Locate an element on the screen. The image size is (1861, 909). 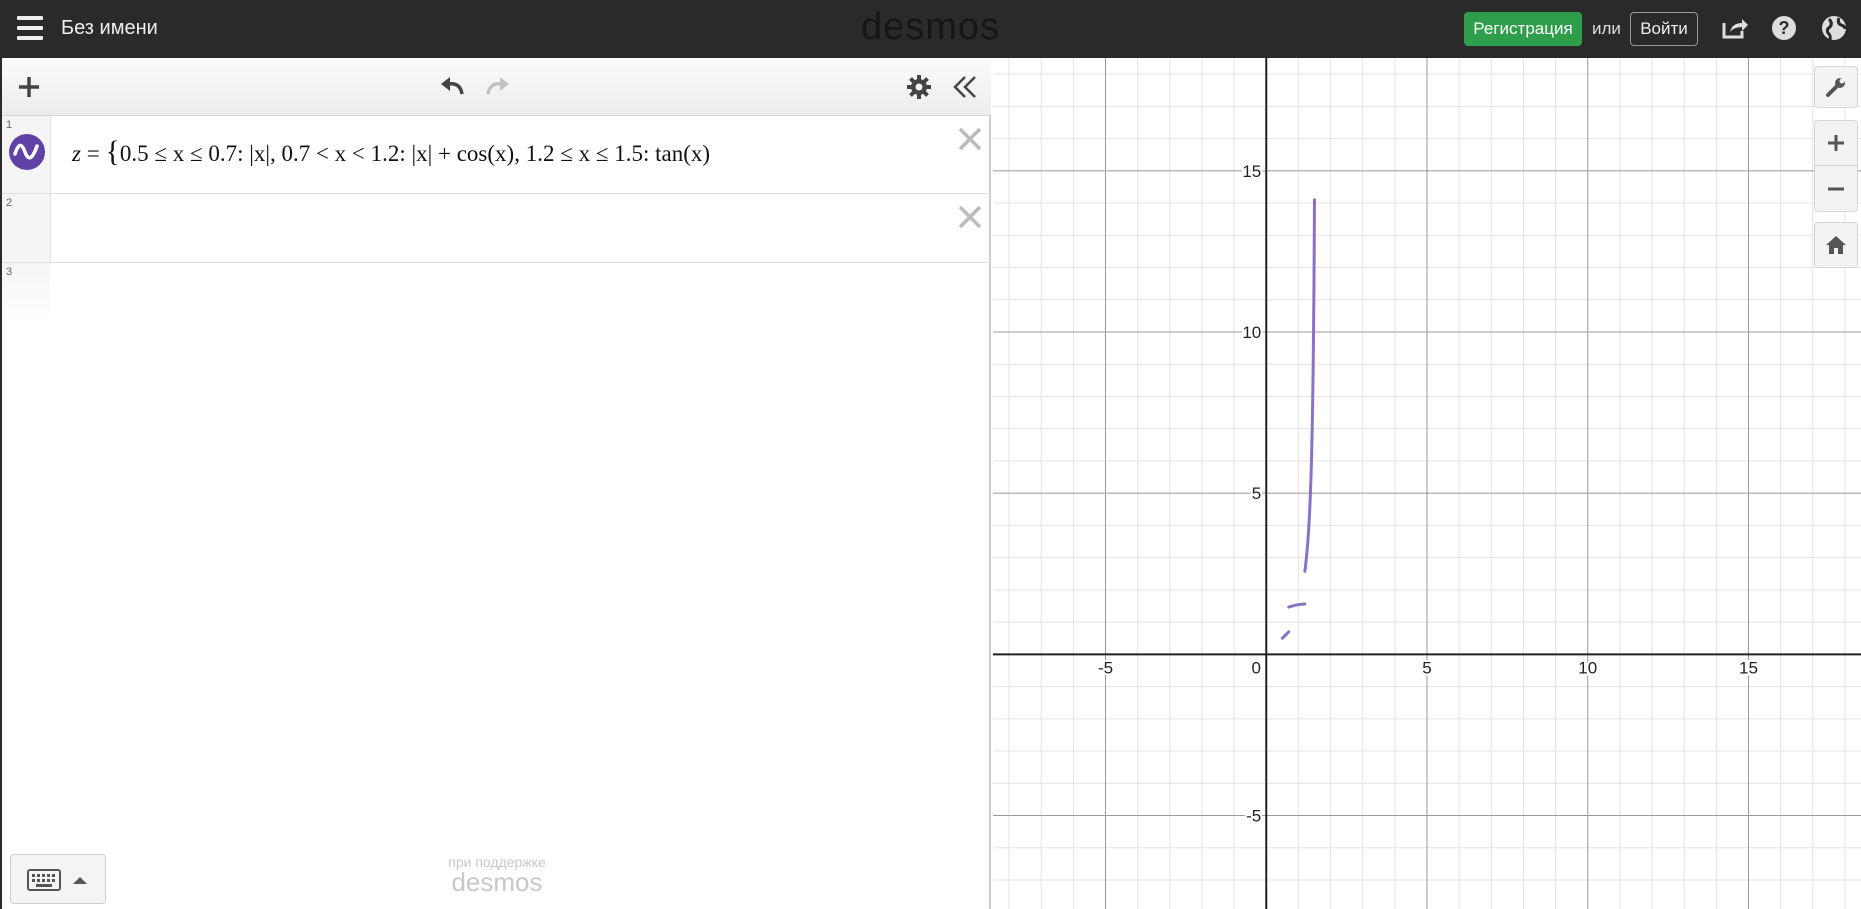
expression-gutter: 3 is located at coordinates (26, 293).